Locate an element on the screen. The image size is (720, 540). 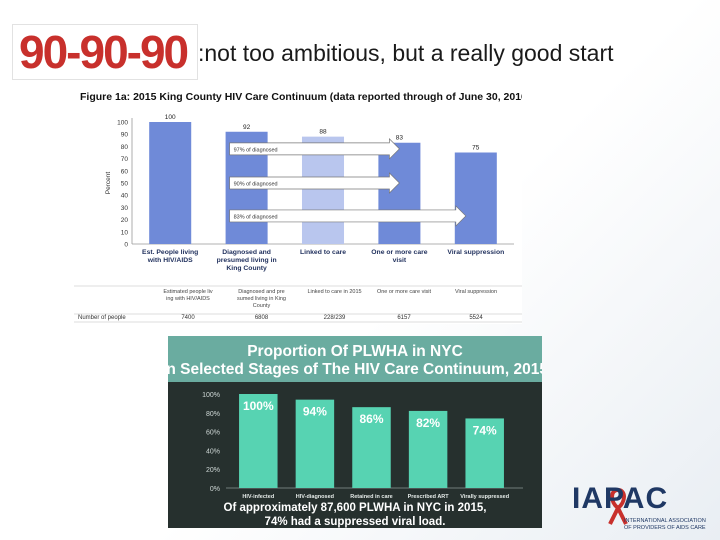
annotation-label: 83% of diagnosed is located at coordinates (256, 217).